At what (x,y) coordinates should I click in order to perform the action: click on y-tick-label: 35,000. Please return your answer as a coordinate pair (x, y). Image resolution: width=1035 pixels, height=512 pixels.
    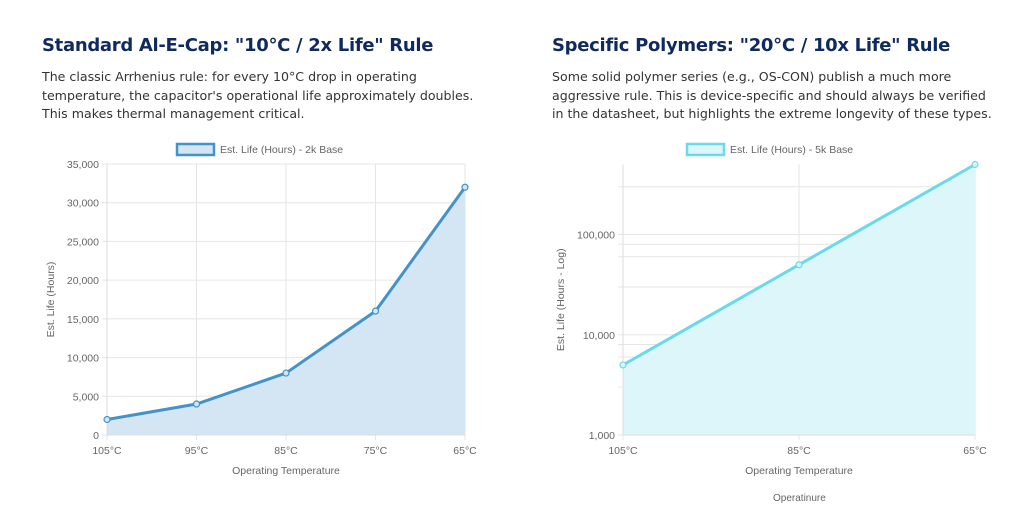
    Looking at the image, I should click on (83, 165).